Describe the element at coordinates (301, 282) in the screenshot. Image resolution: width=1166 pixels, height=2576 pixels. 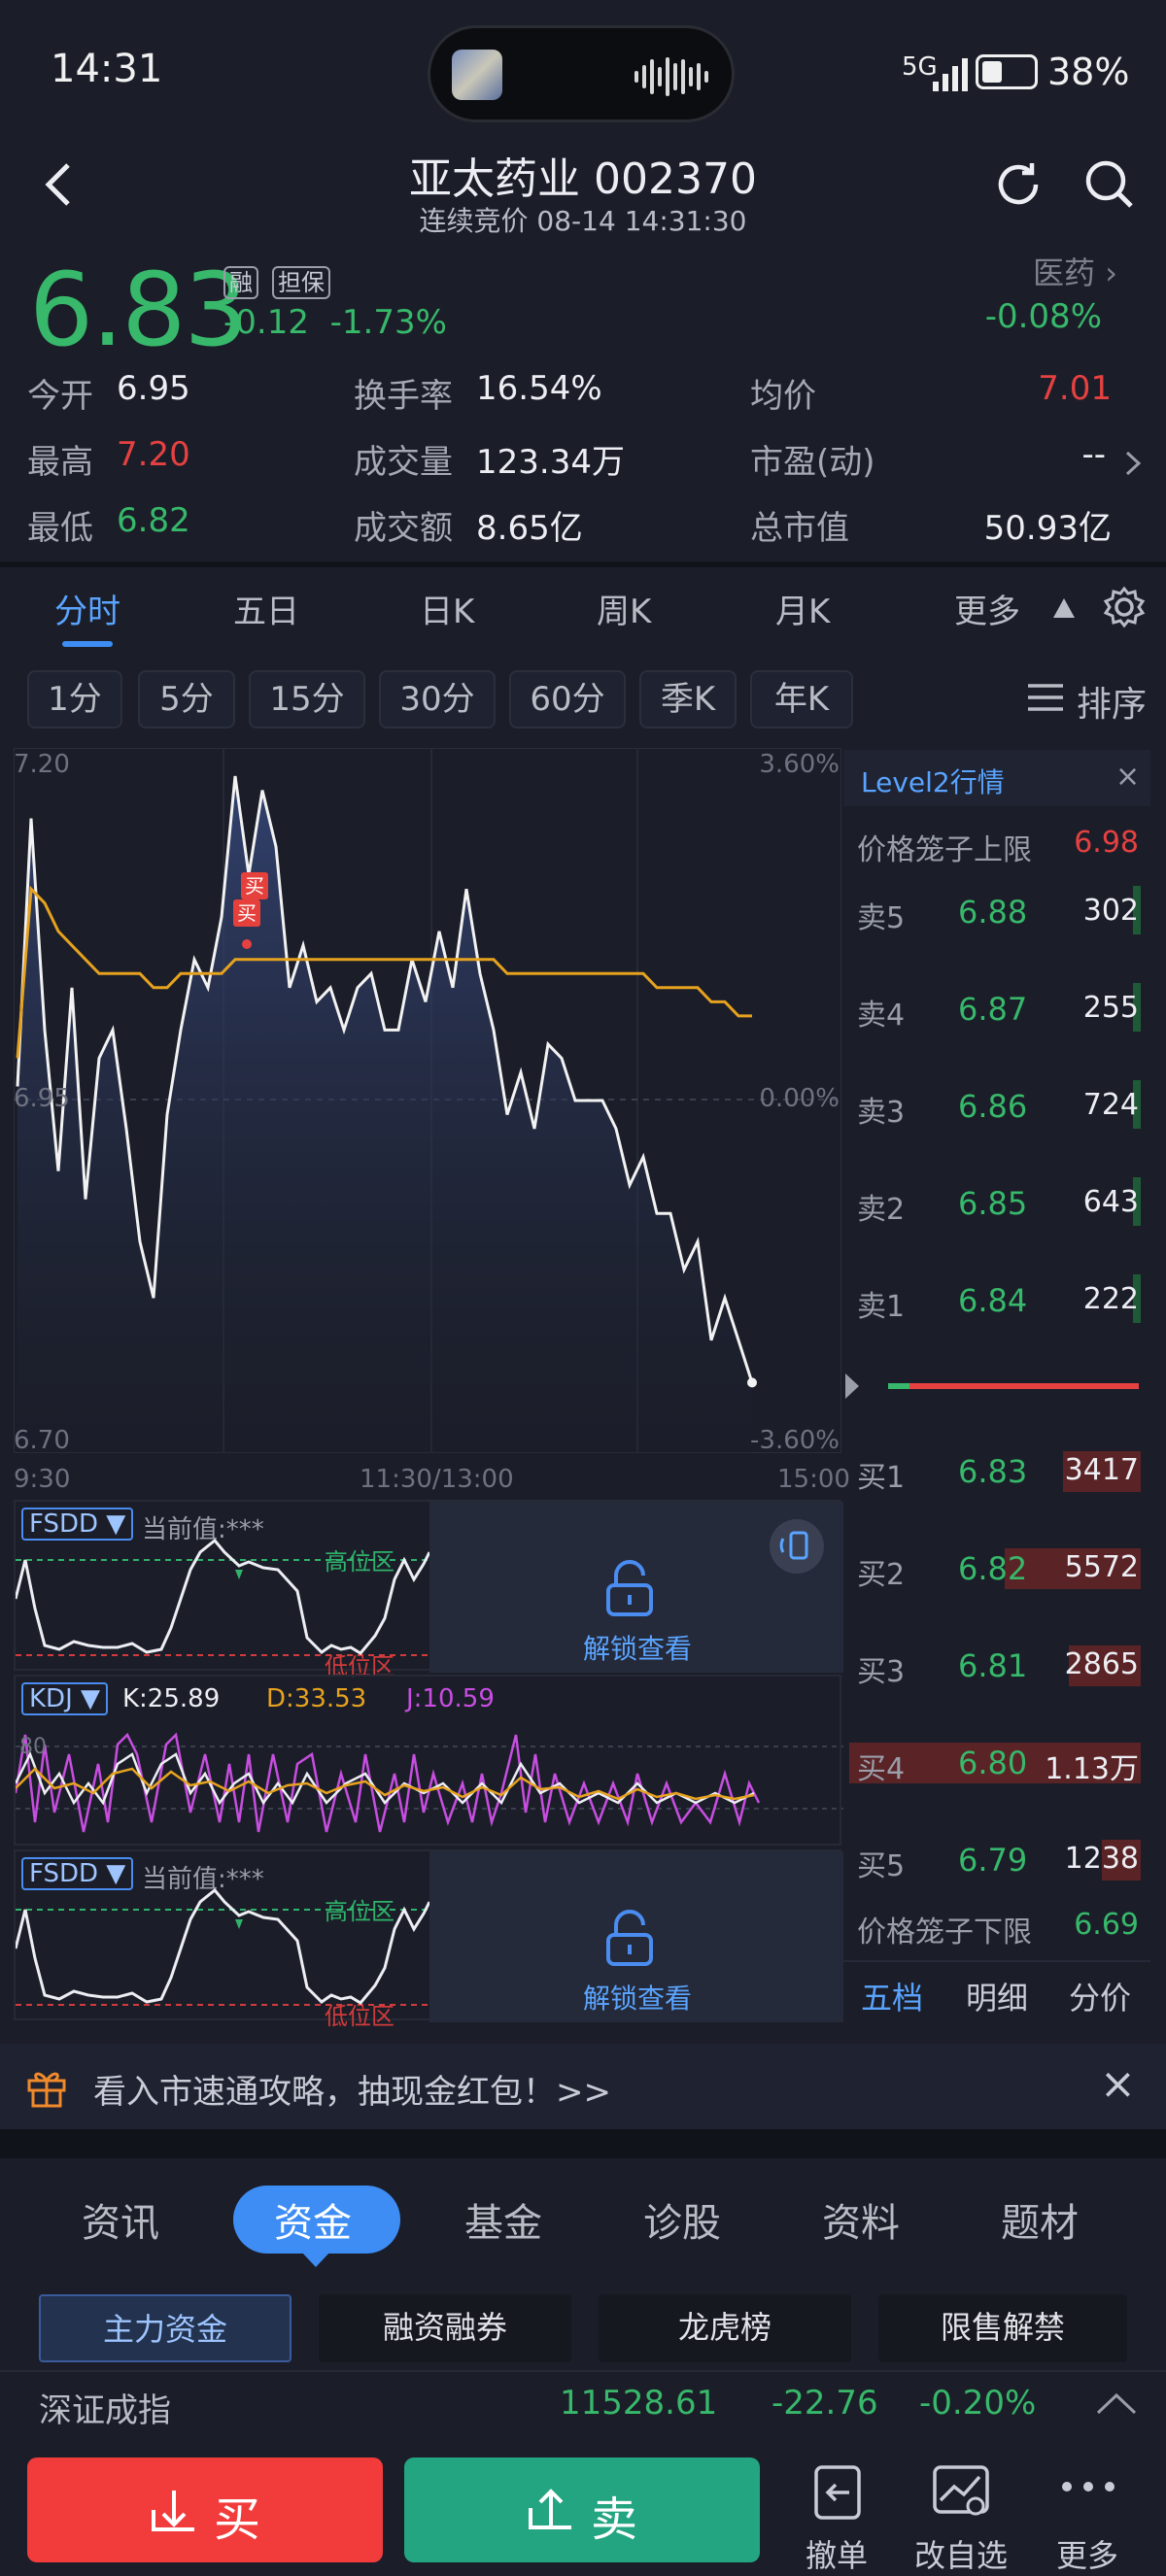
I see `collateral-tag: 担保` at that location.